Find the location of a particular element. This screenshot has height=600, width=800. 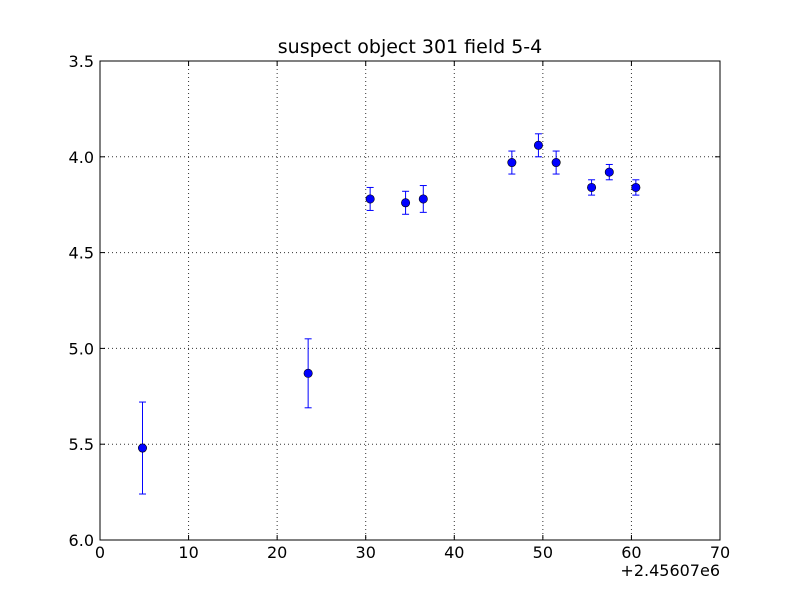

y-tick-label: 6.0 is located at coordinates (81, 540).